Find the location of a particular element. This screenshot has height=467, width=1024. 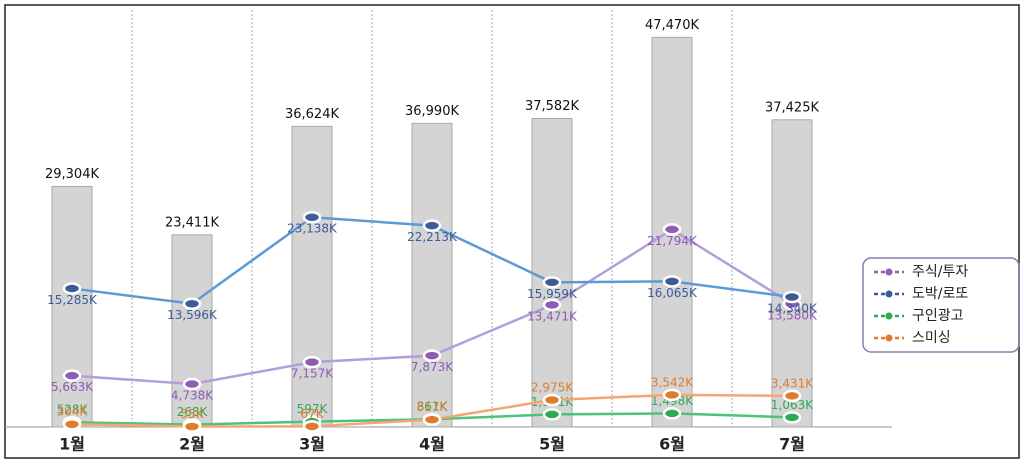

x-tick-label: 6월 is located at coordinates (672, 444).